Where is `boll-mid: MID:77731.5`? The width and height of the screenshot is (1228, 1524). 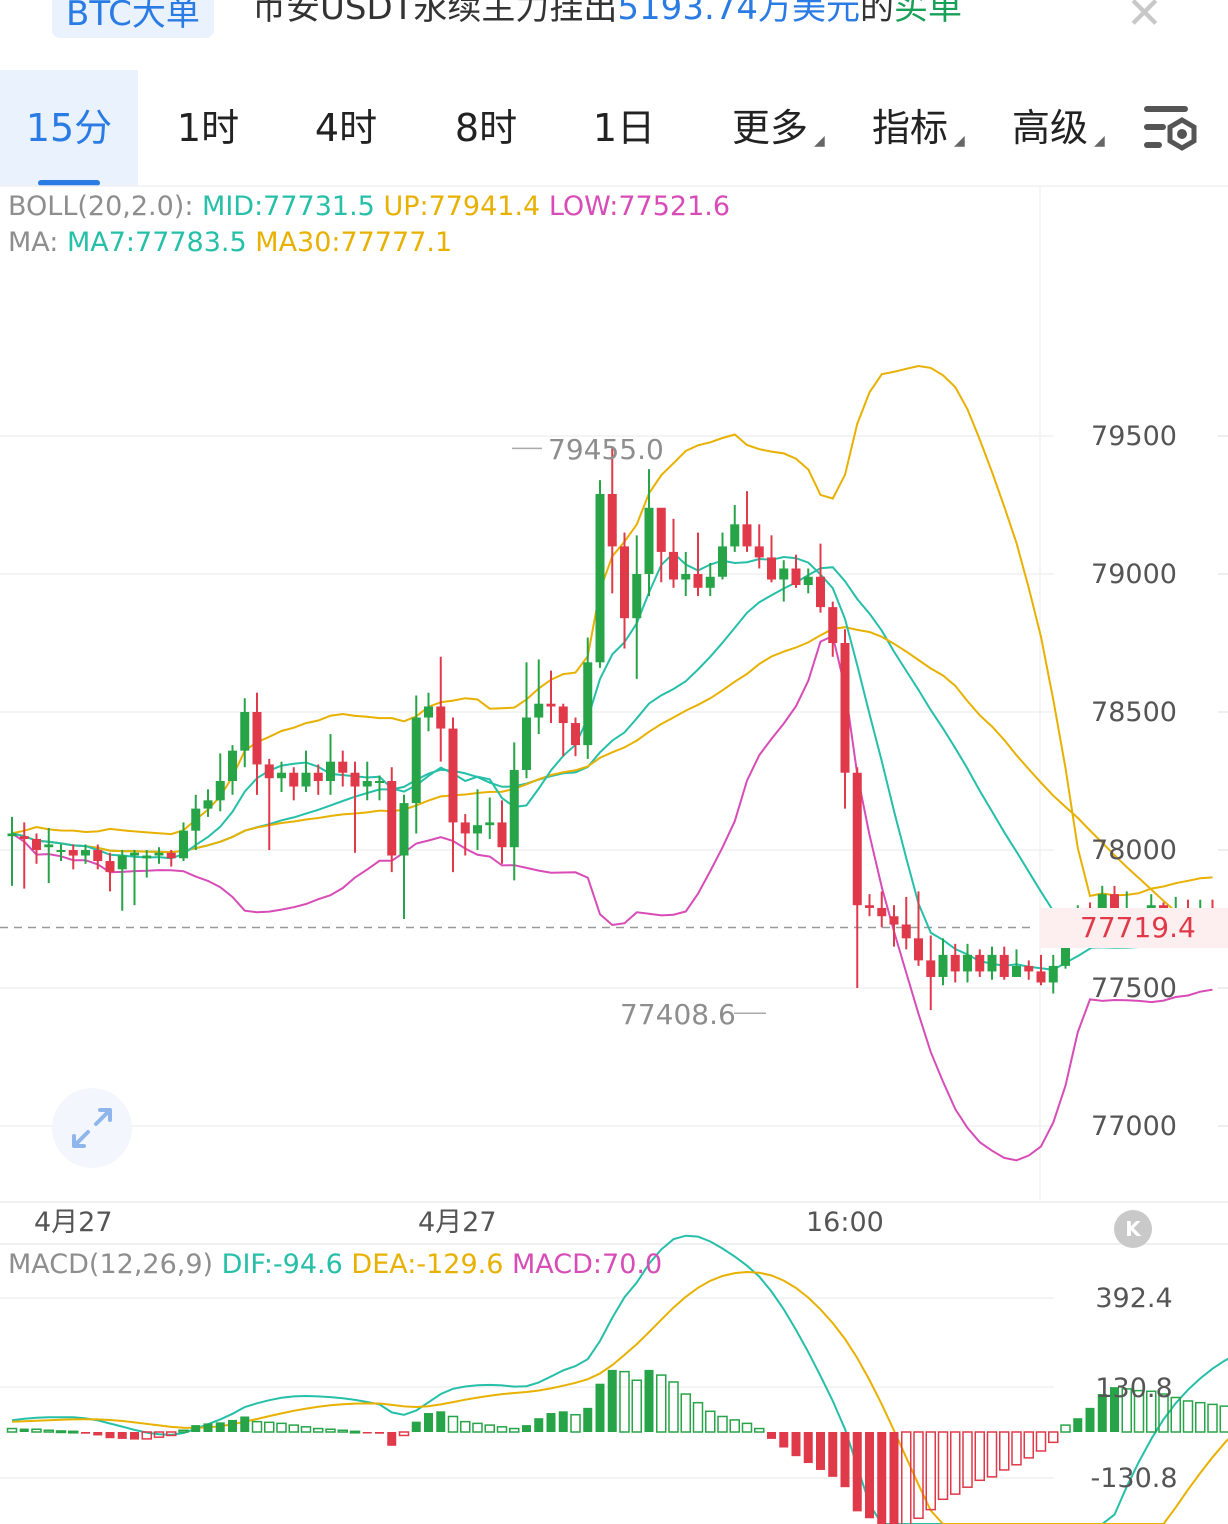
boll-mid: MID:77731.5 is located at coordinates (288, 206).